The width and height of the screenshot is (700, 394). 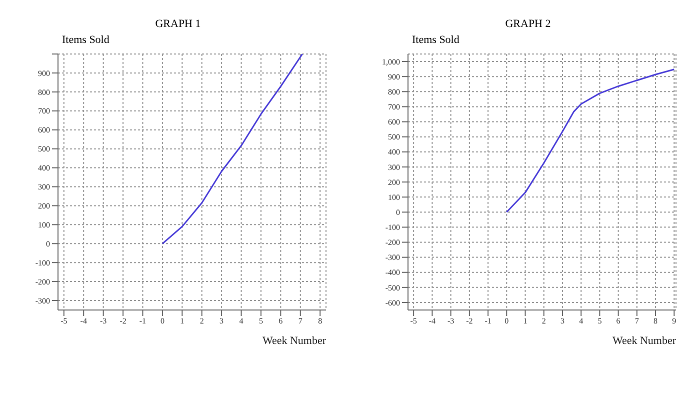 What do you see at coordinates (392, 273) in the screenshot?
I see `y-tick-label: -400` at bounding box center [392, 273].